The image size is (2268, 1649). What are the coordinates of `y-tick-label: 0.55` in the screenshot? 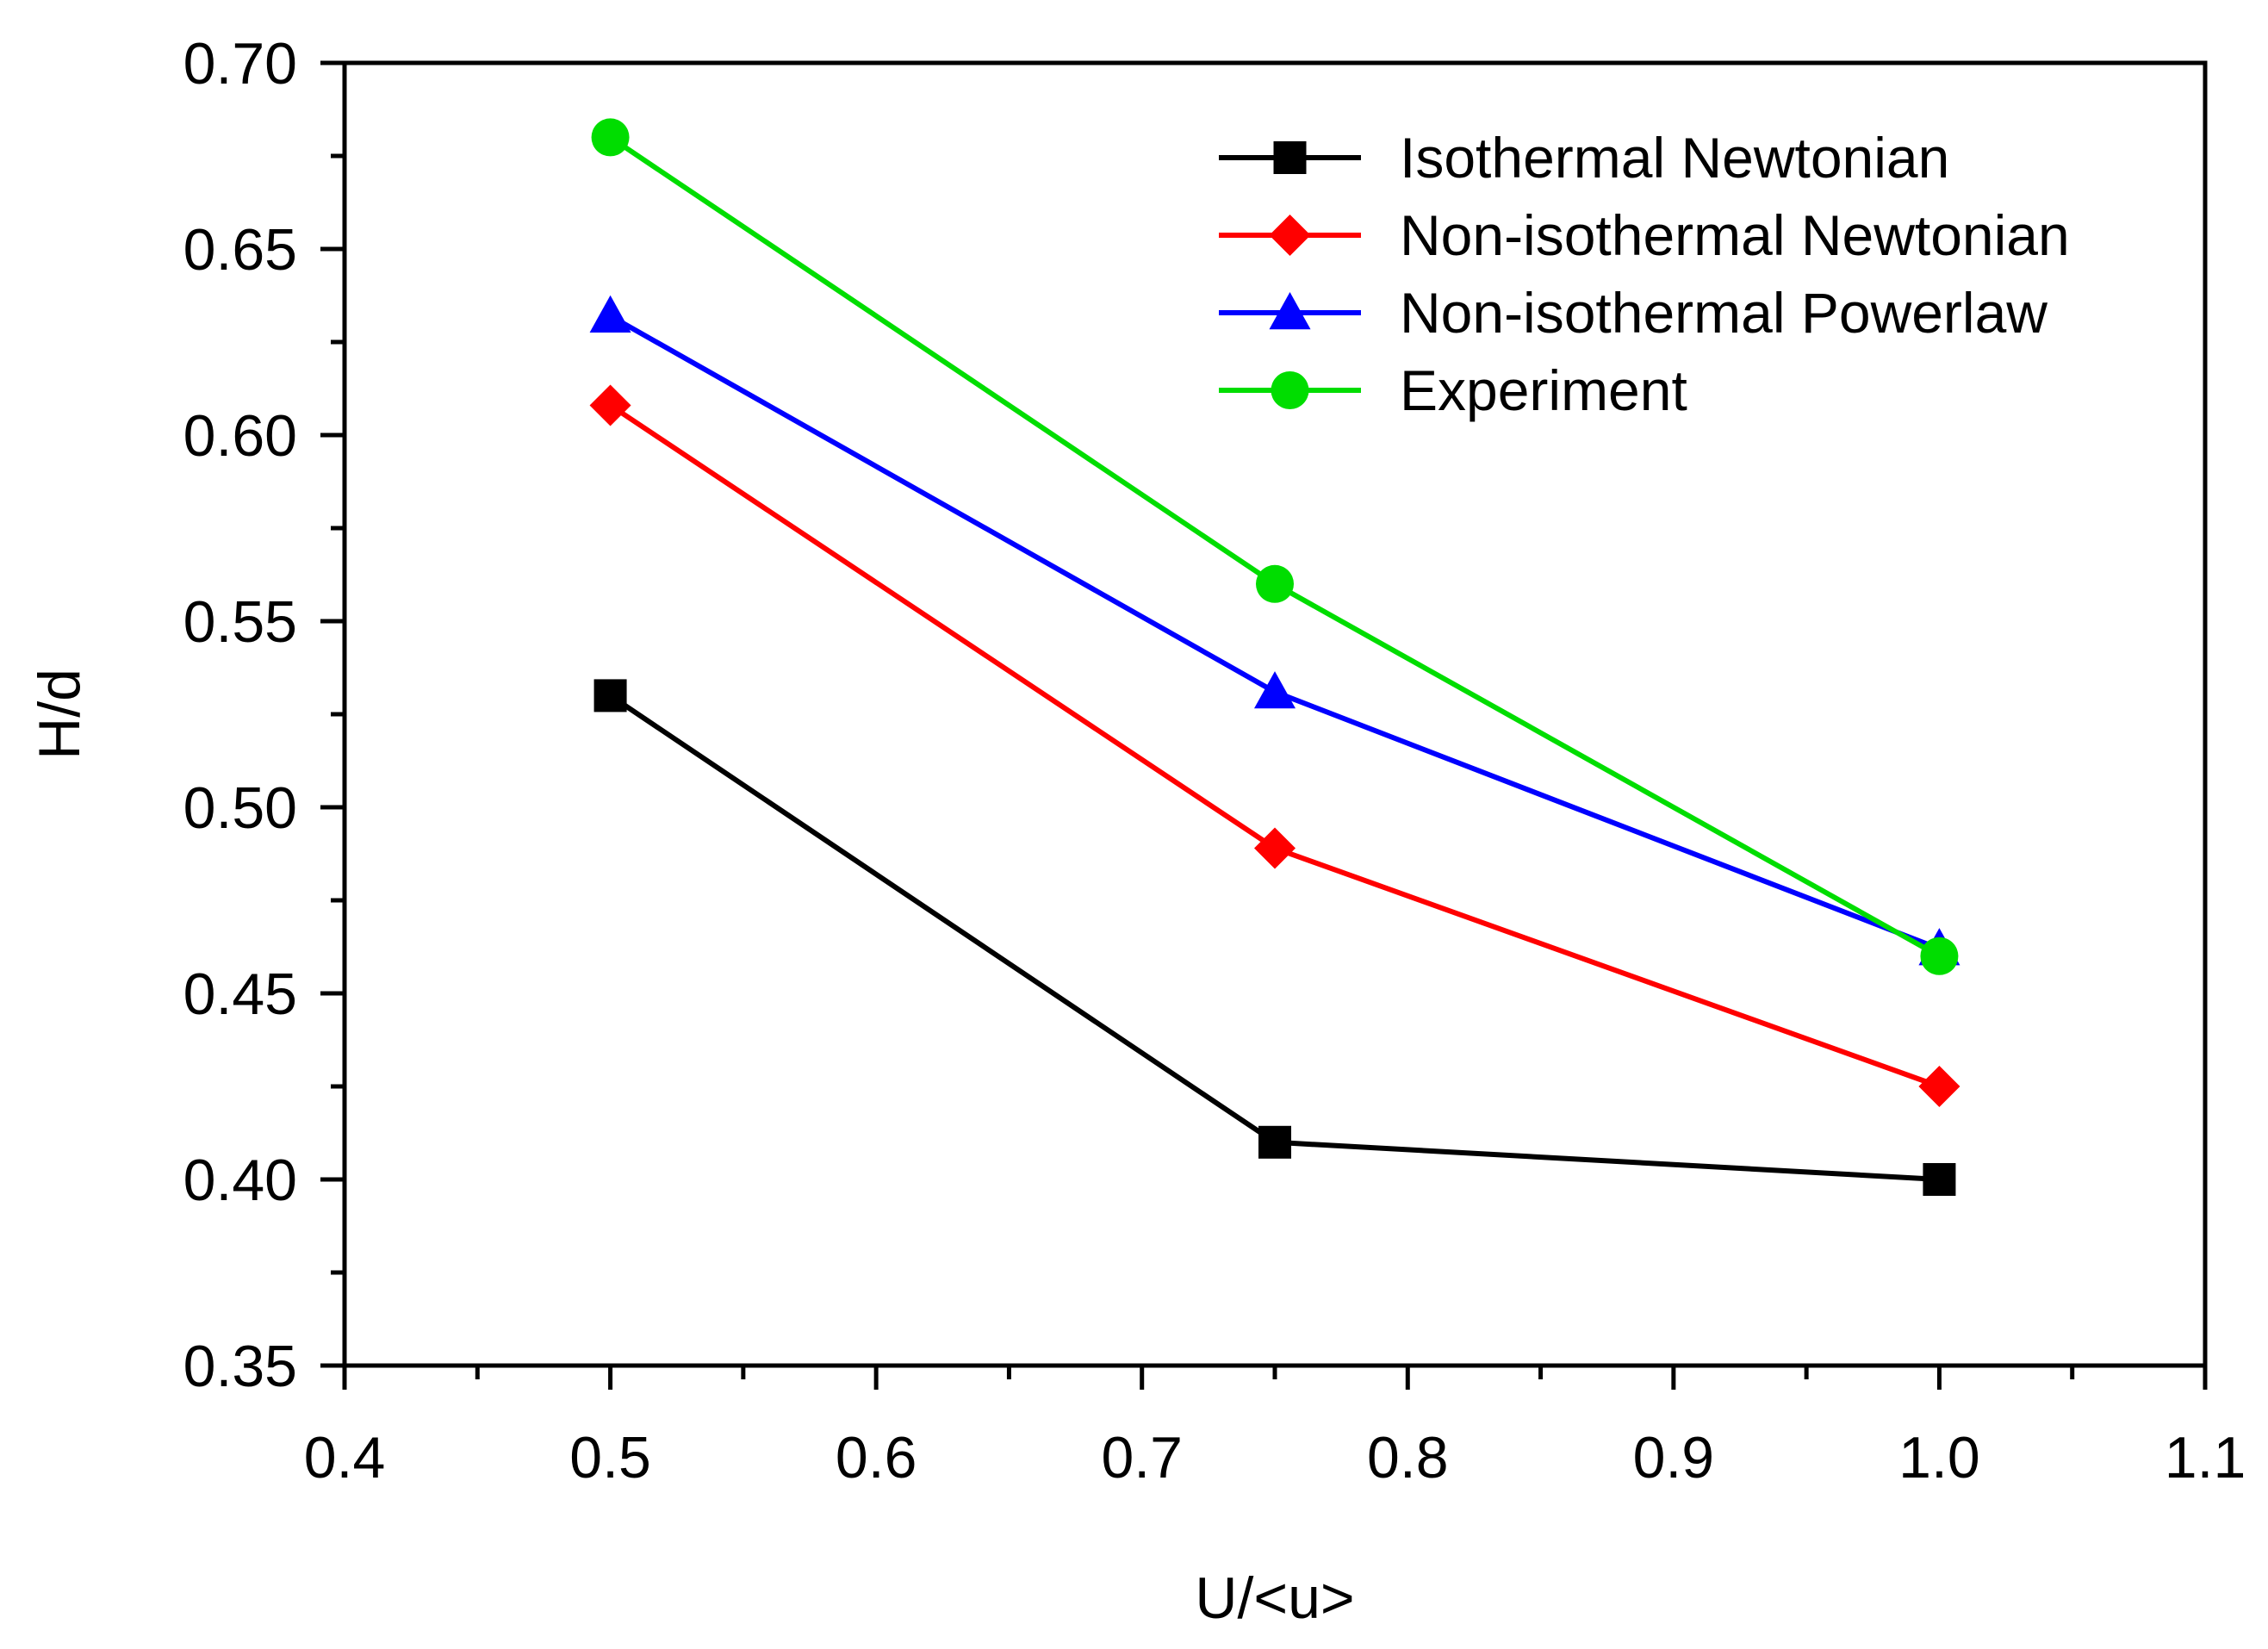 It's located at (240, 622).